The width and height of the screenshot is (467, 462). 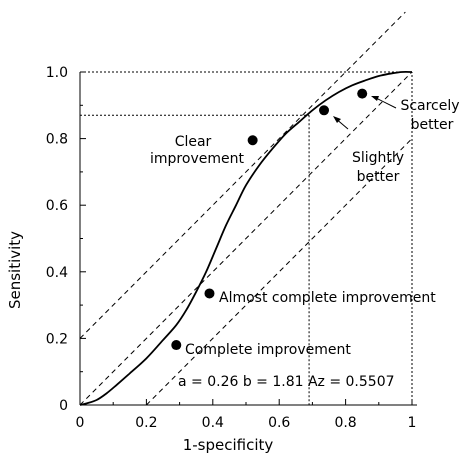 I want to click on x-tick-label: 0, so click(x=80, y=423).